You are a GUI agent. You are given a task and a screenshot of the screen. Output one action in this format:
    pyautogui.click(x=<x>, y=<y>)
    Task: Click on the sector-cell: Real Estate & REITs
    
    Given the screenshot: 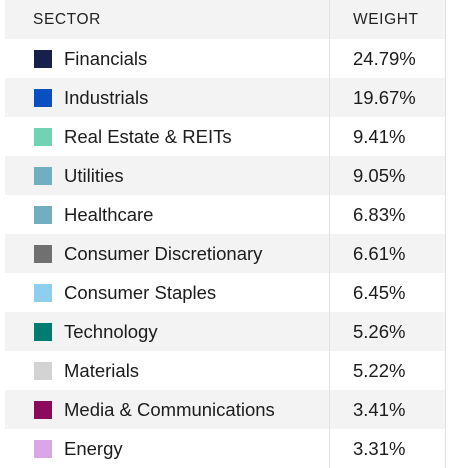 What is the action you would take?
    pyautogui.click(x=167, y=136)
    